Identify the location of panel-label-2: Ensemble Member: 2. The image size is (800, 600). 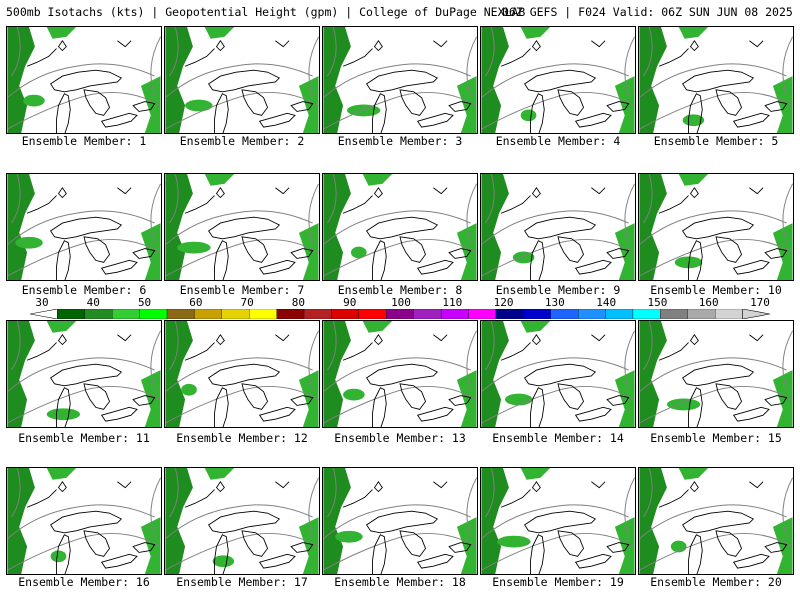
(242, 141).